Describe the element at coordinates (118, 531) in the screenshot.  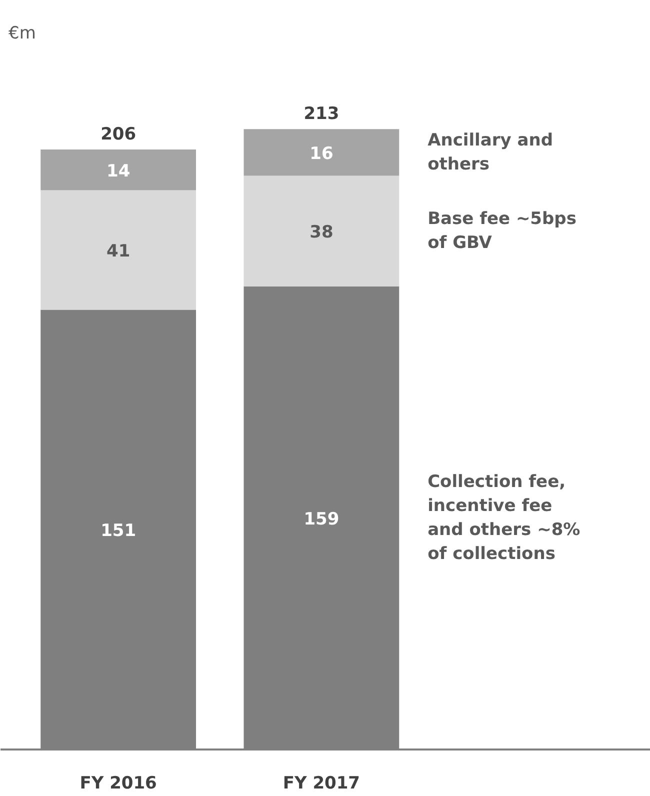
I see `data-label: 151` at that location.